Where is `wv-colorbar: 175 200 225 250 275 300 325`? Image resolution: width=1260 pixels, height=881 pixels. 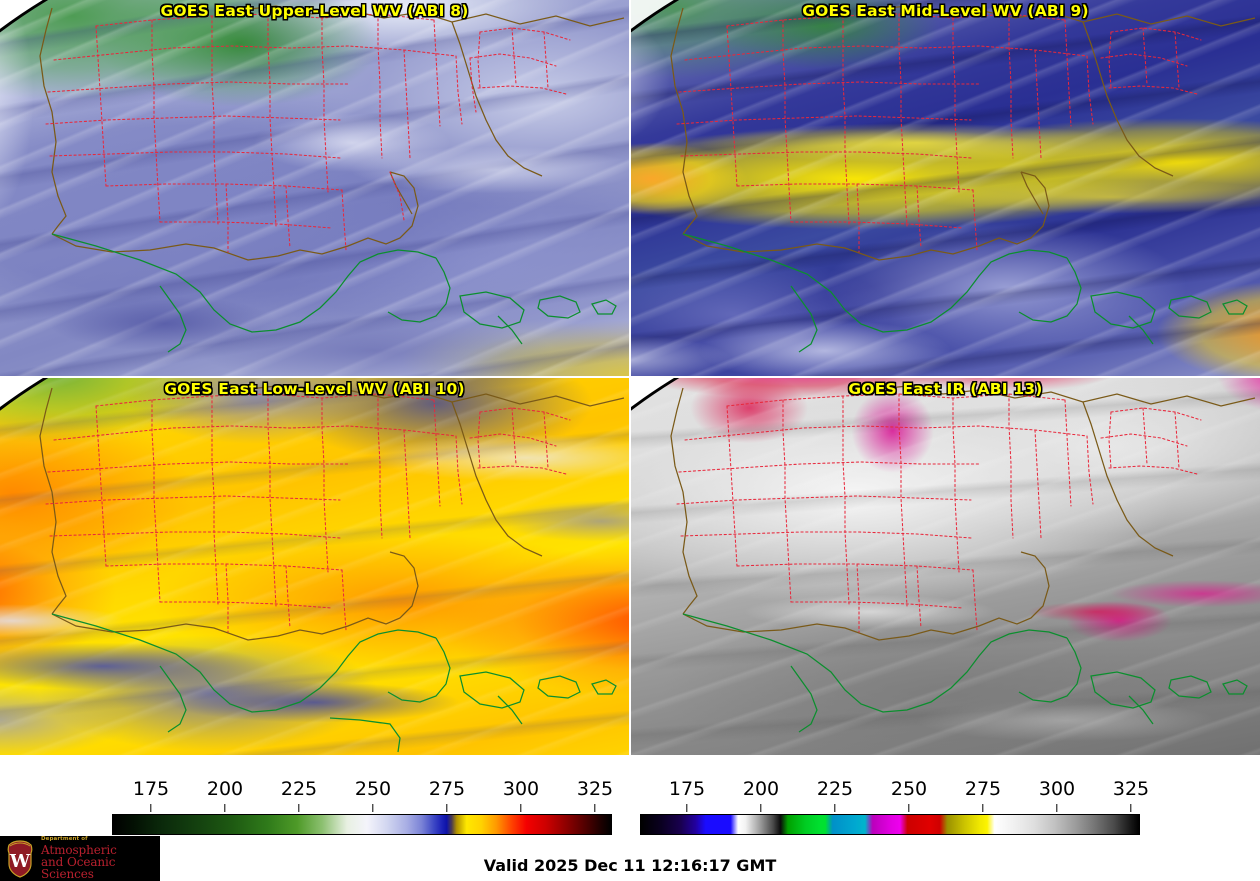
wv-colorbar: 175 200 225 250 275 300 325 is located at coordinates (315, 807).